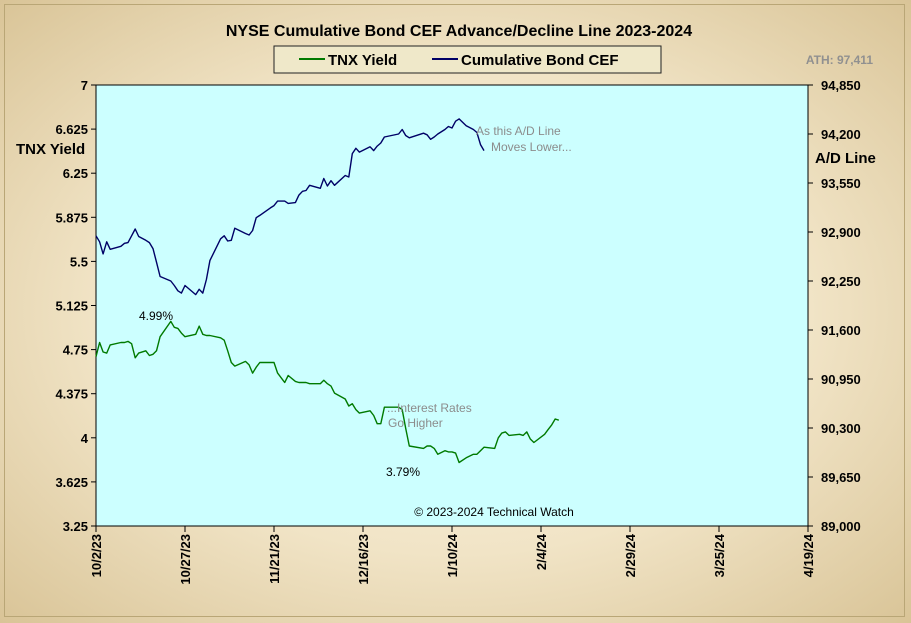  I want to click on x-tick-label: 1/10/24, so click(452, 555).